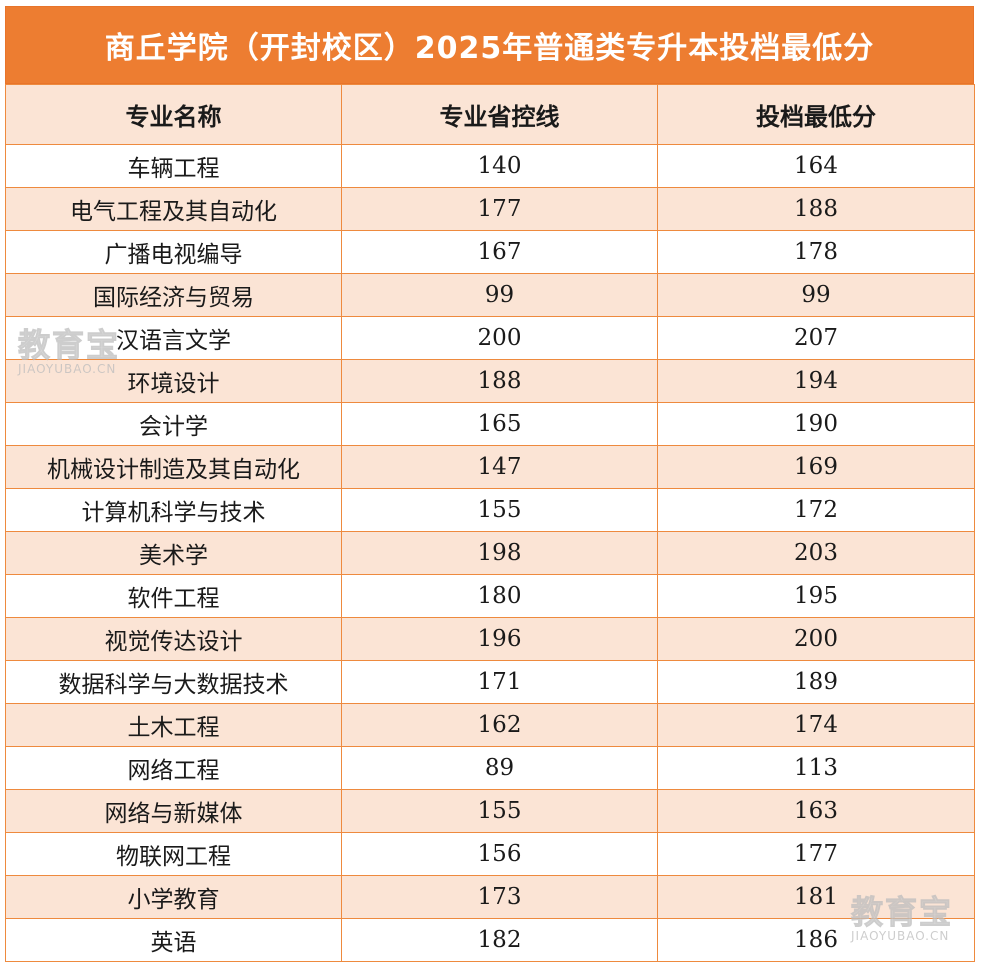 The width and height of the screenshot is (981, 969). I want to click on min-score-cell: 195, so click(816, 596).